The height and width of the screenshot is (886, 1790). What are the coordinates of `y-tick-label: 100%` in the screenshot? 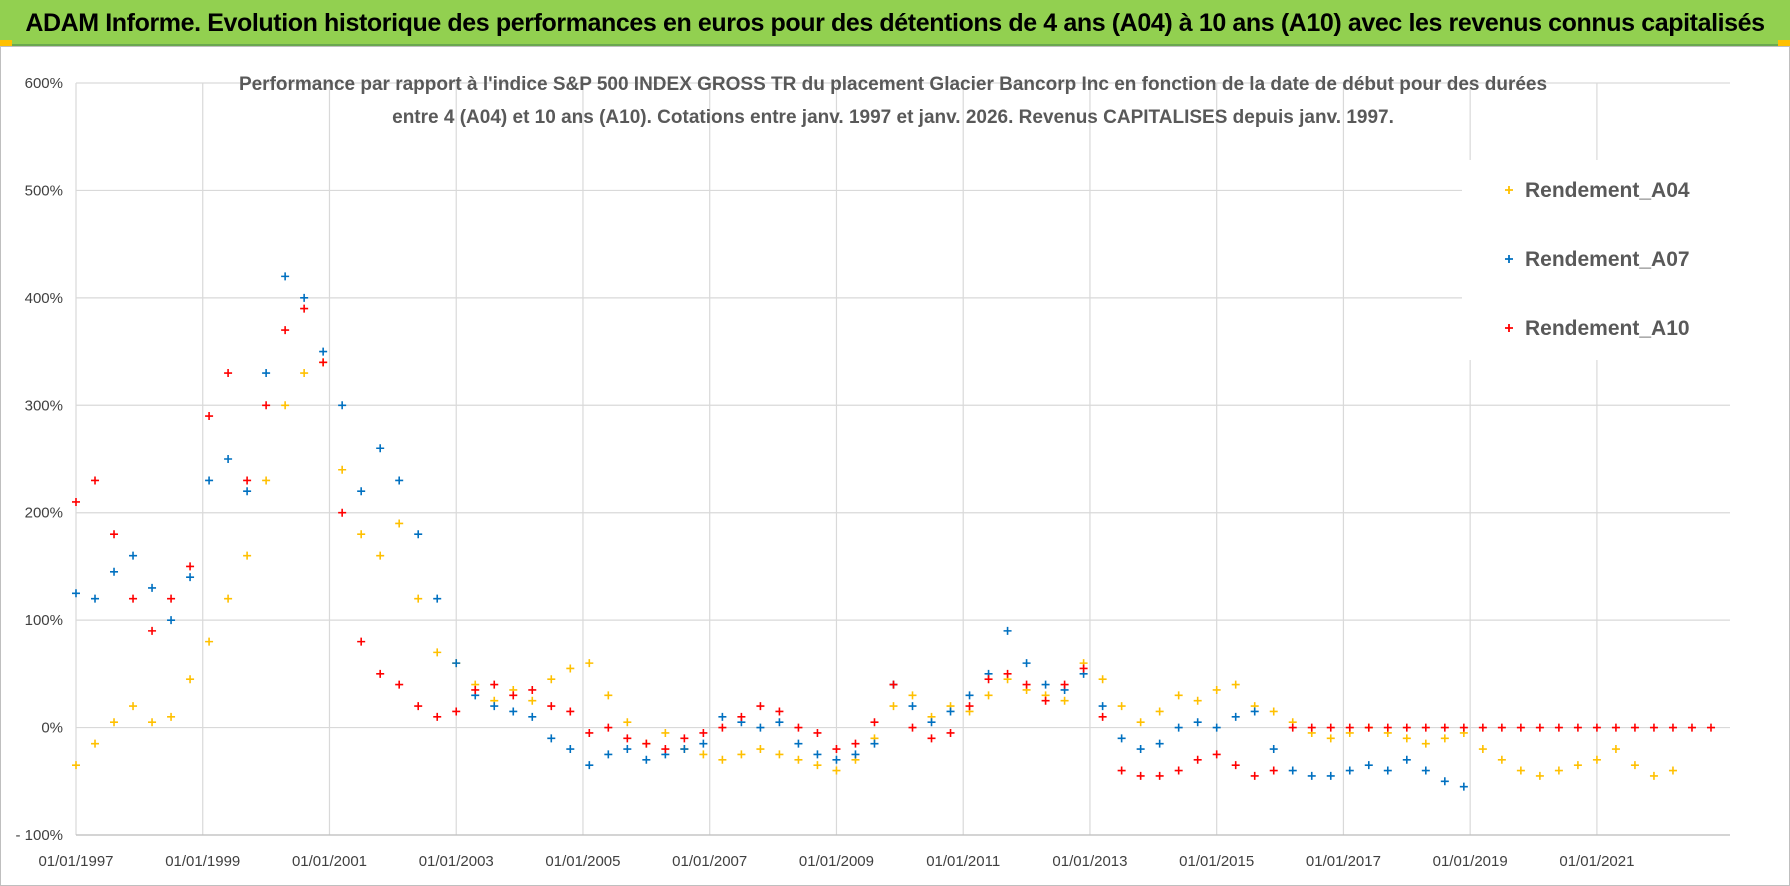 It's located at (44, 620).